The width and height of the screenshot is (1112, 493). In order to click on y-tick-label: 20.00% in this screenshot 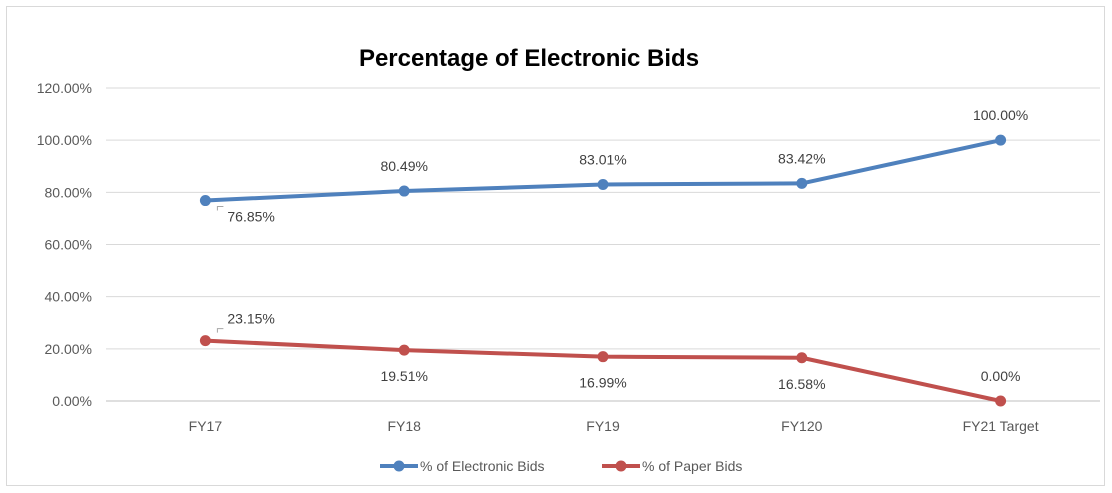, I will do `click(68, 349)`.